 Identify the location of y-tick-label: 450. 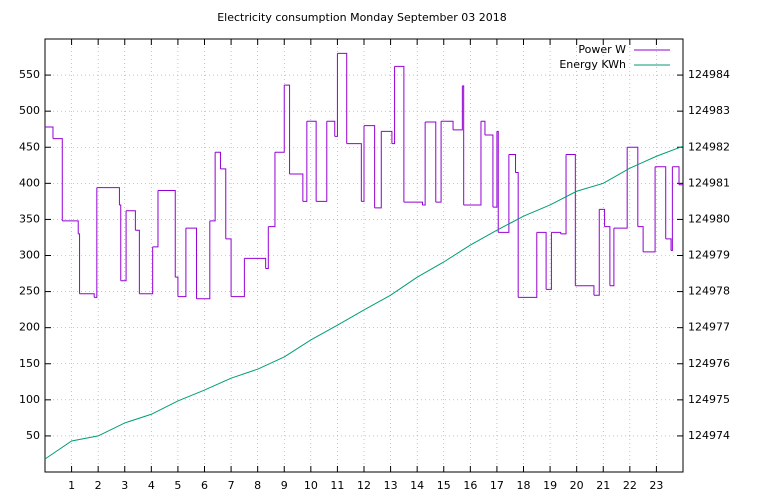
(29, 146).